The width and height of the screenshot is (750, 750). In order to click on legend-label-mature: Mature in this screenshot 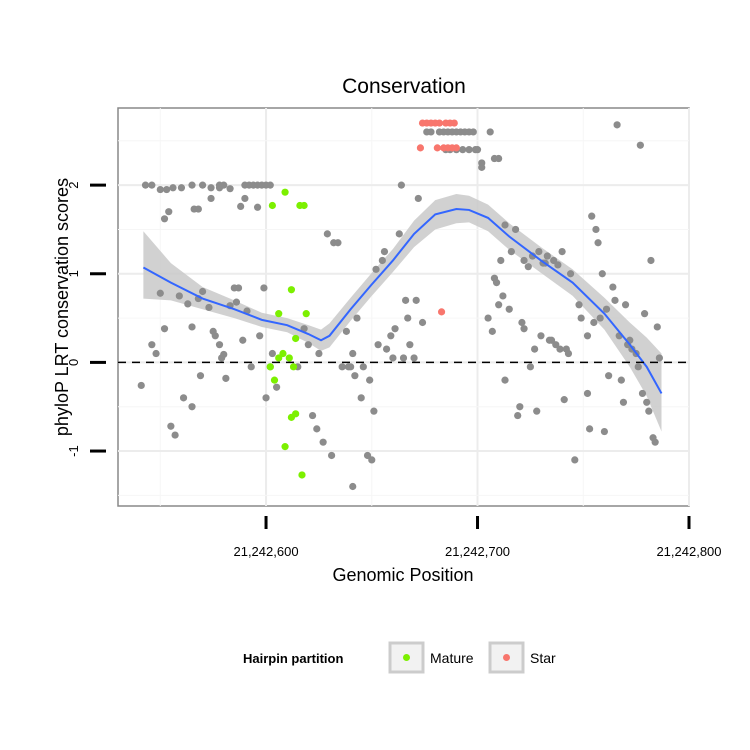, I will do `click(452, 658)`.